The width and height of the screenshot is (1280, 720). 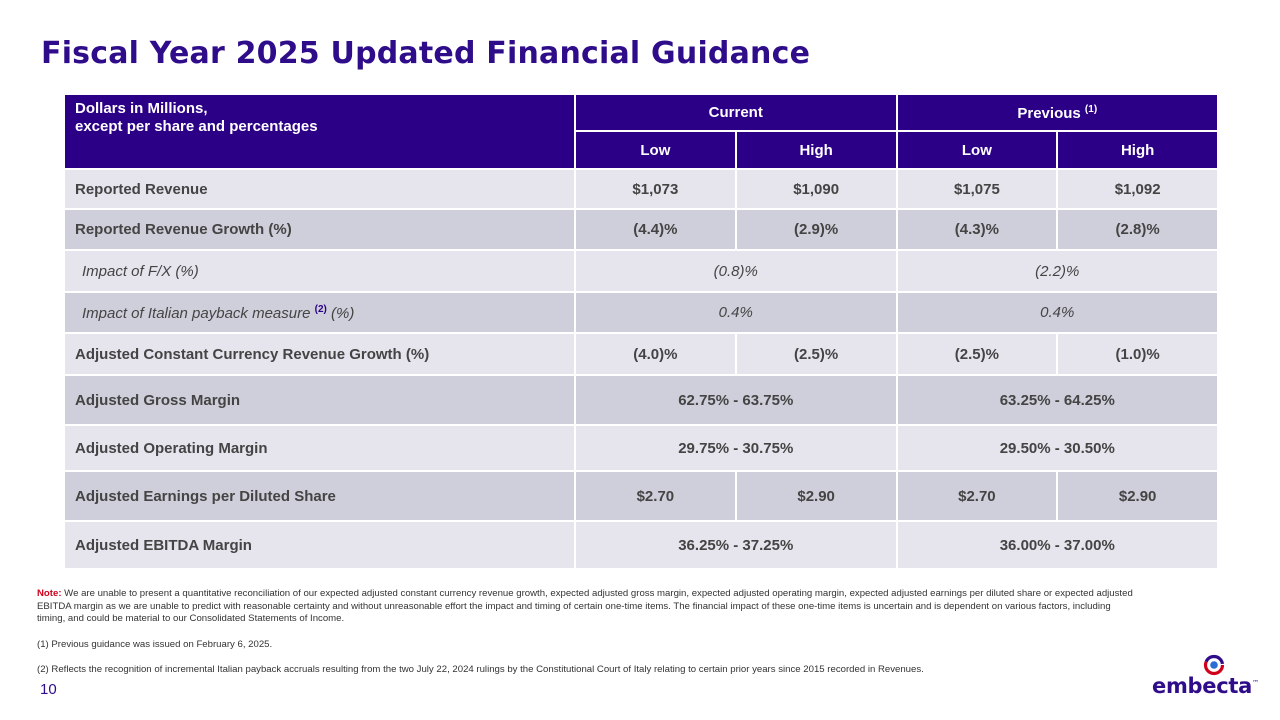 What do you see at coordinates (736, 545) in the screenshot?
I see `cell-current: 36.25% - 37.25%` at bounding box center [736, 545].